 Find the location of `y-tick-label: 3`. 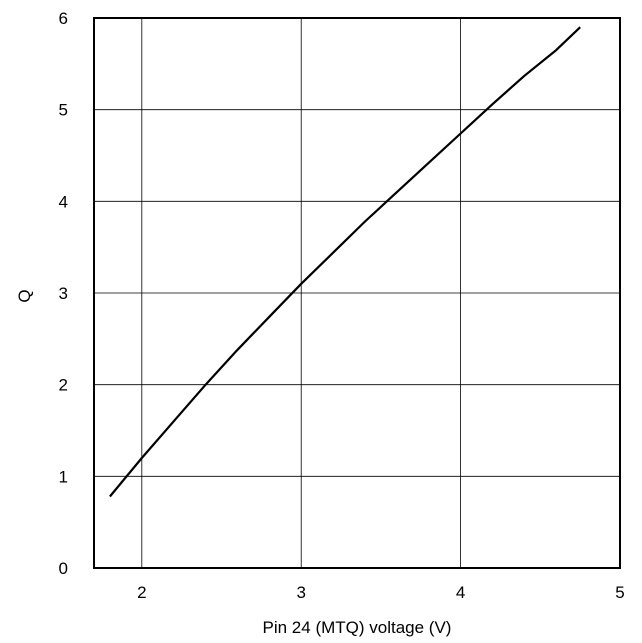

y-tick-label: 3 is located at coordinates (63, 293).